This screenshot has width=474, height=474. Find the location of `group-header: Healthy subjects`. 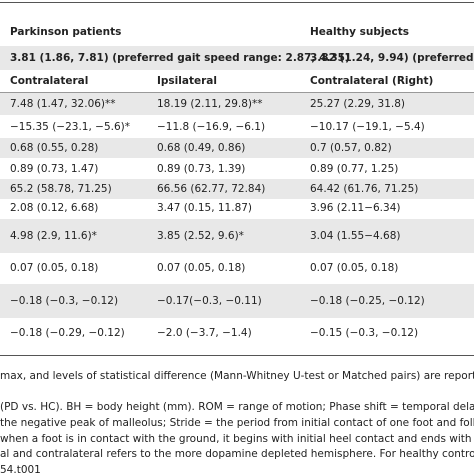

group-header: Healthy subjects is located at coordinates (360, 32).